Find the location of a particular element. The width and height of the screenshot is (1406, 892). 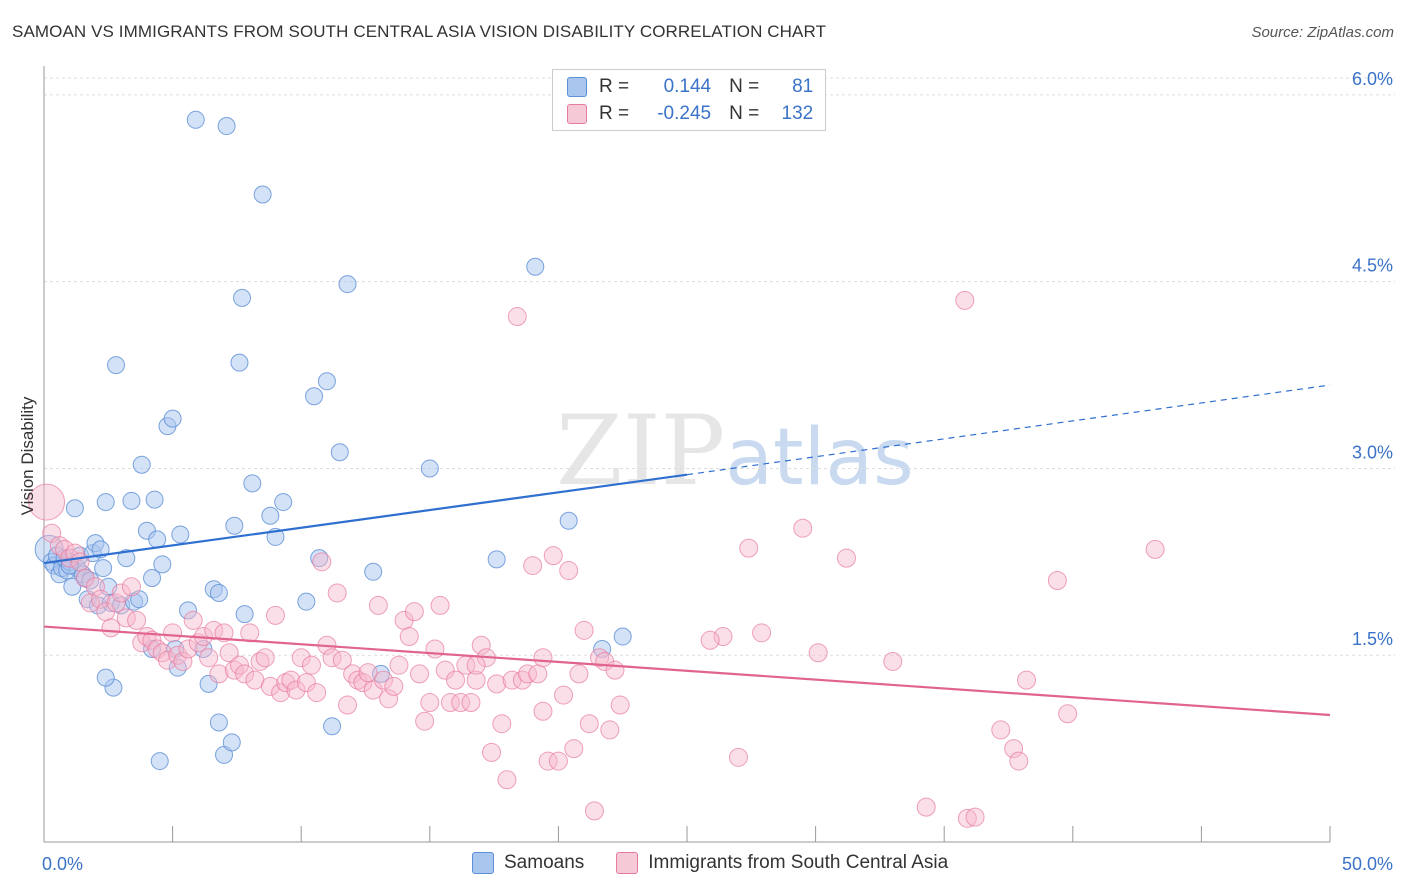

legend-label-immigrants: Immigrants from South Central Asia is located at coordinates (798, 862).